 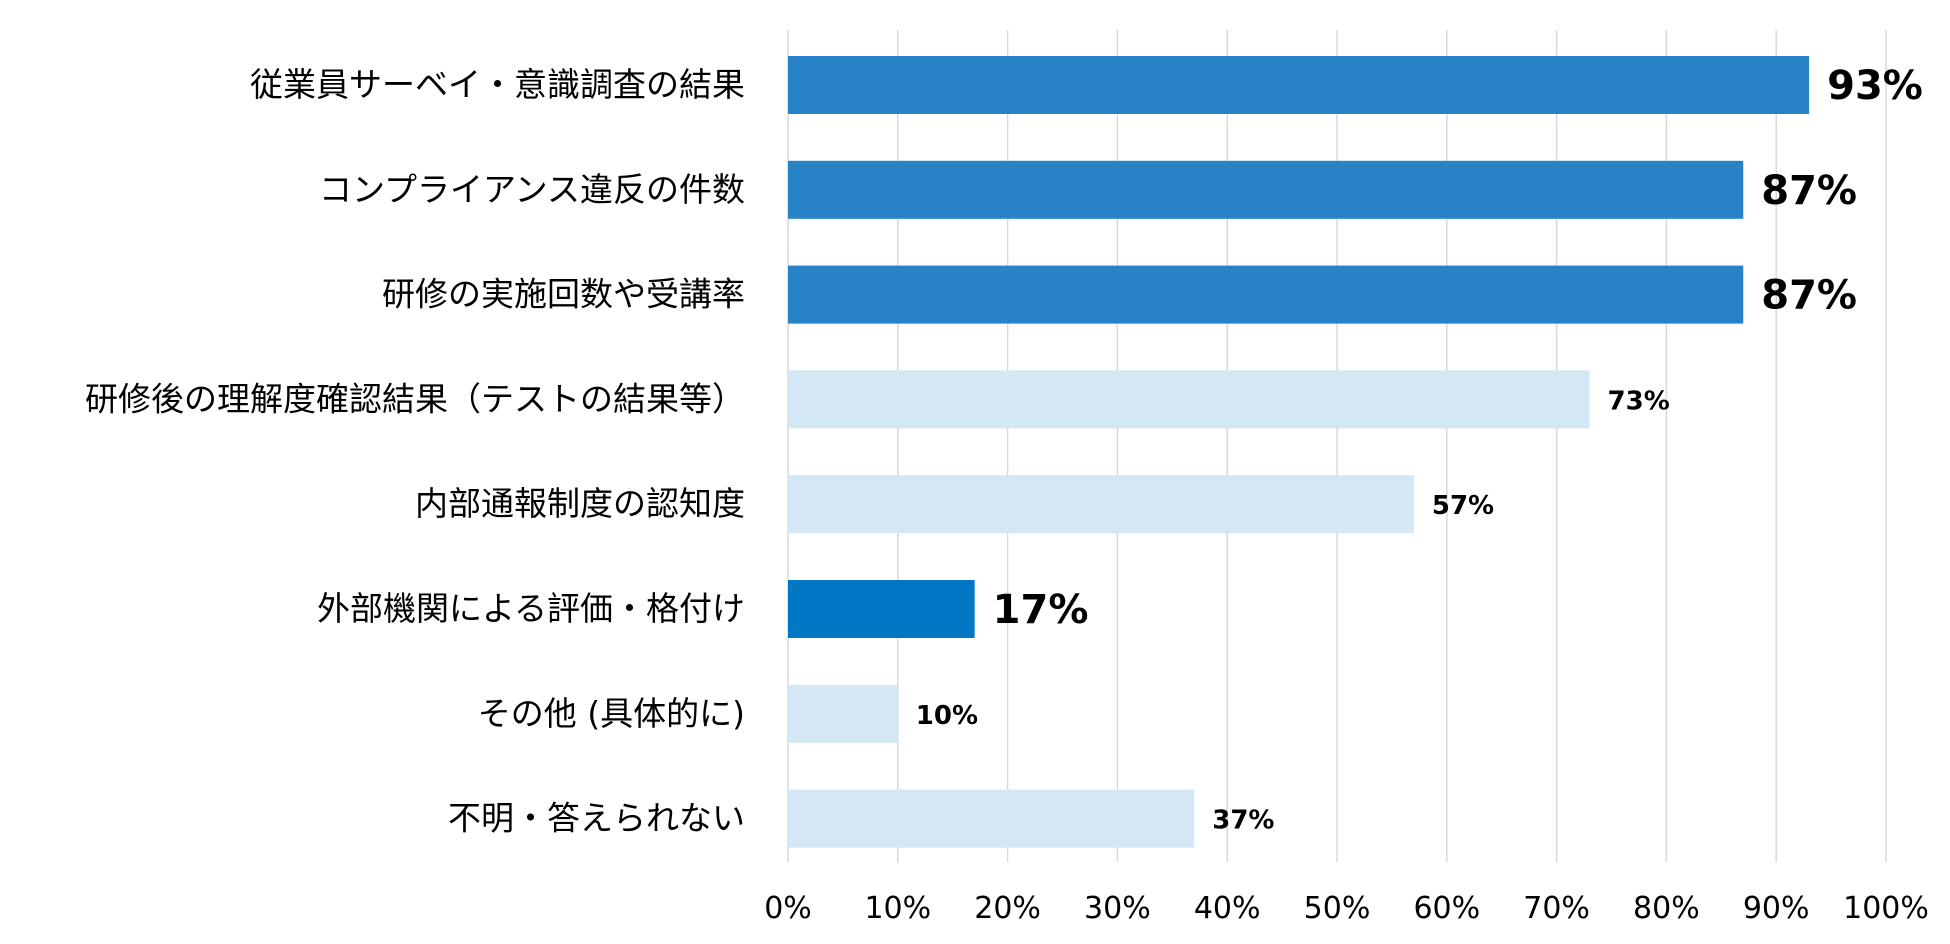 What do you see at coordinates (1337, 908) in the screenshot?
I see `x-tick-label: 50%` at bounding box center [1337, 908].